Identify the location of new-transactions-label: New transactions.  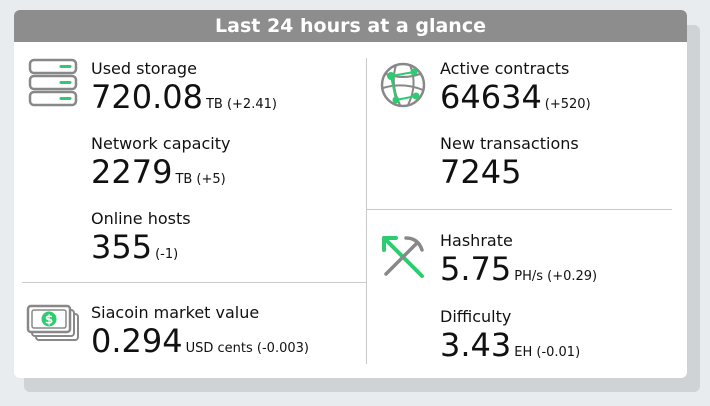
(509, 143).